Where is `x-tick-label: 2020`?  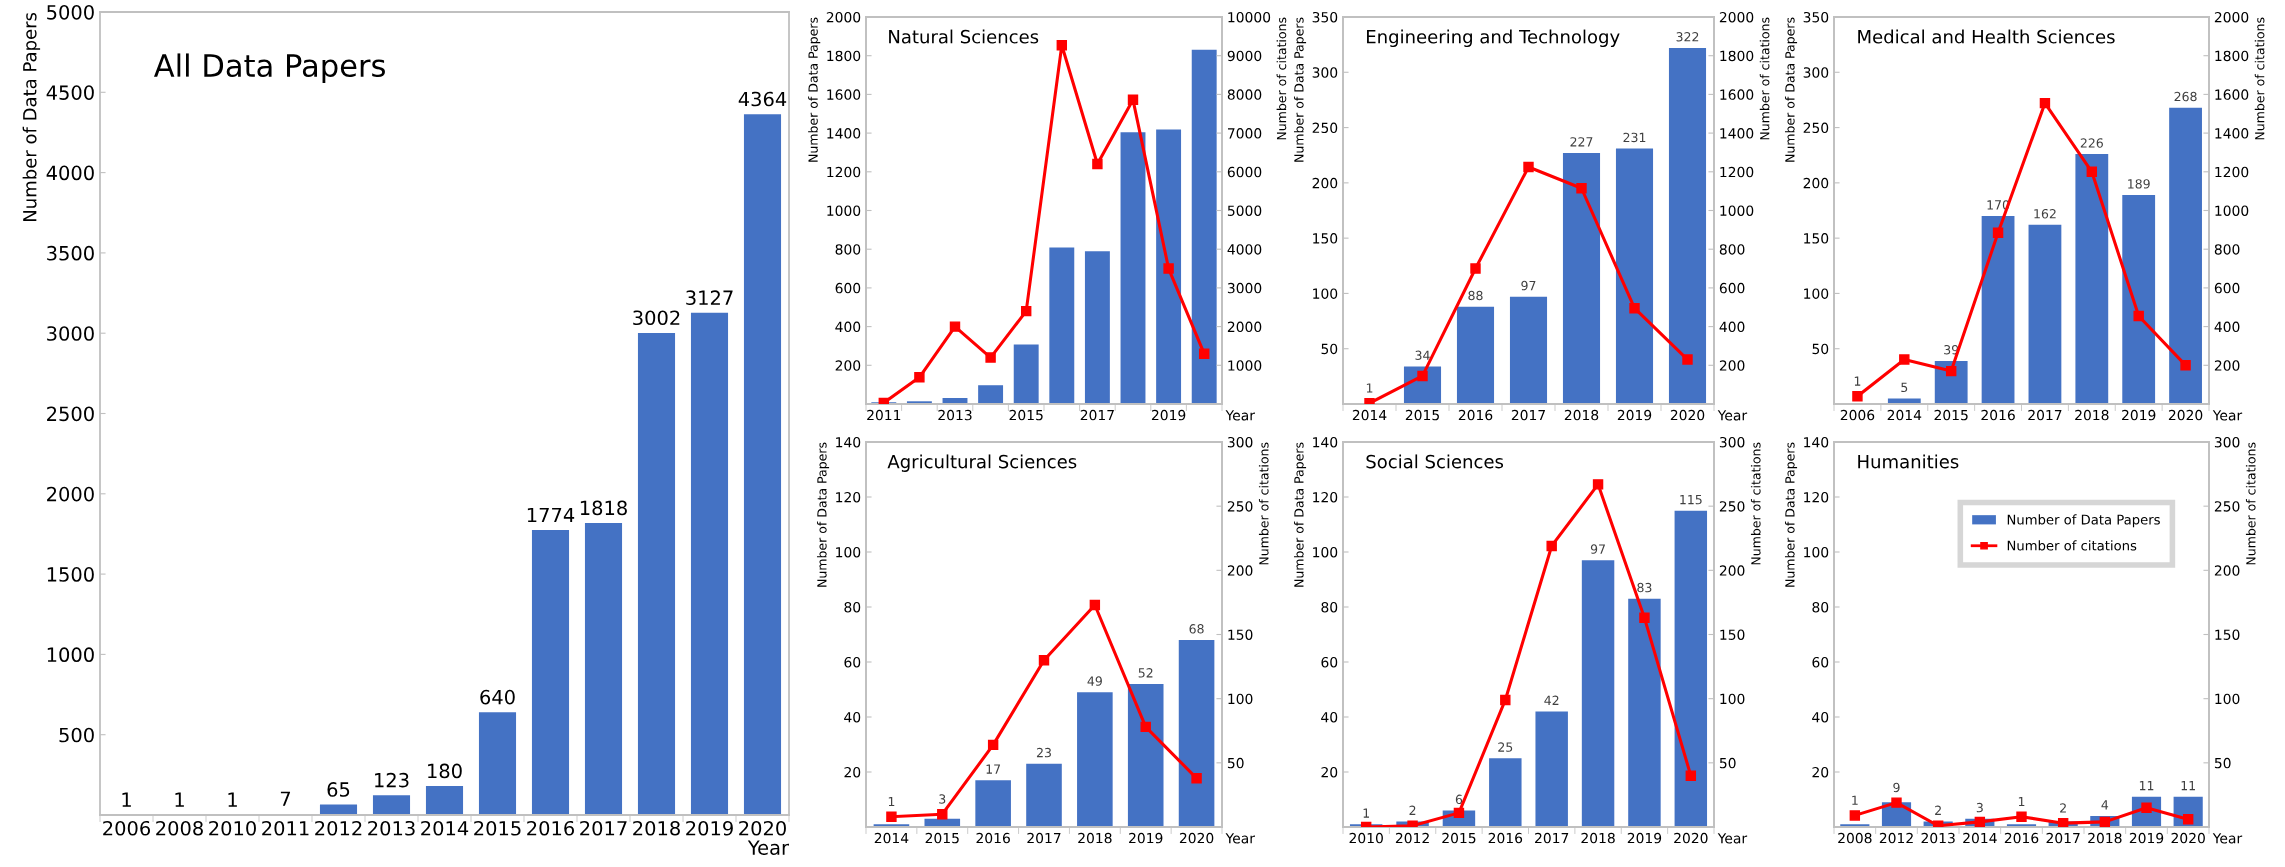 x-tick-label: 2020 is located at coordinates (1687, 415).